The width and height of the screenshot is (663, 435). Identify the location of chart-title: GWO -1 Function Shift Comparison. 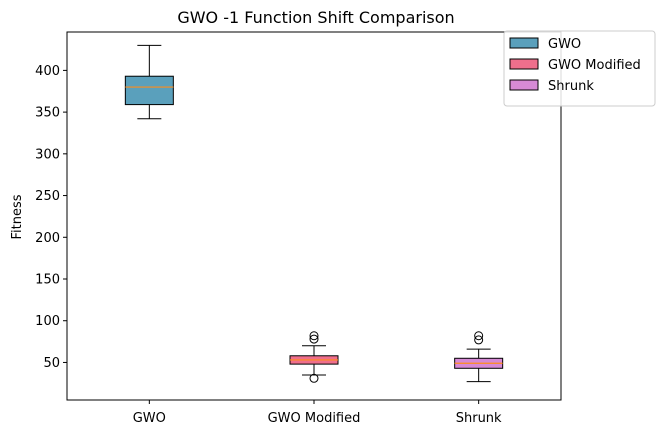
(315, 17).